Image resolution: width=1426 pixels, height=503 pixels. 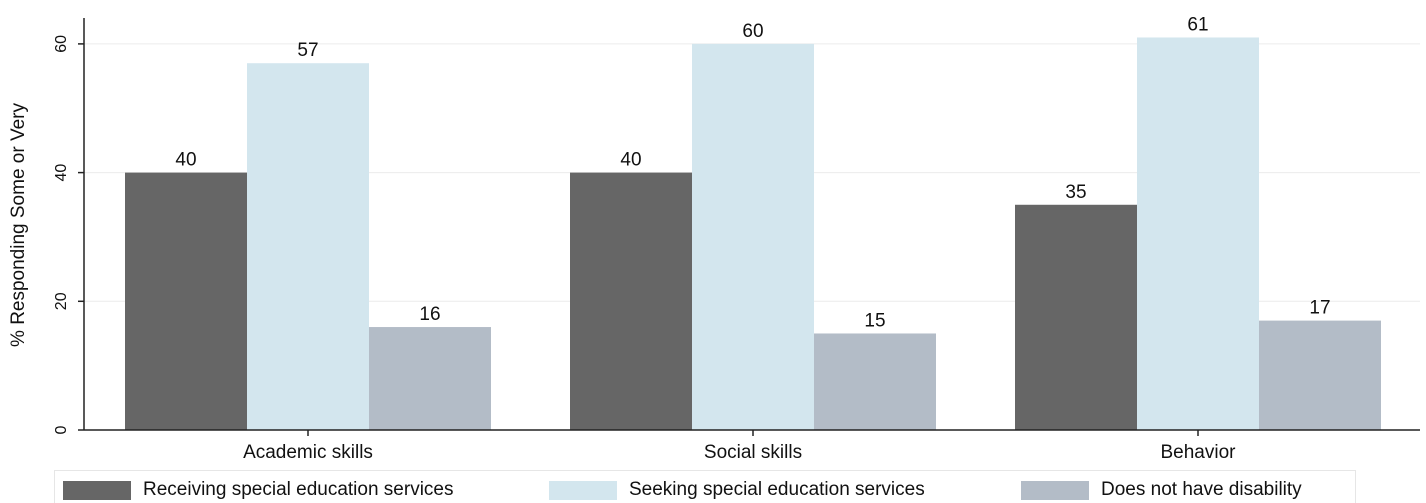 What do you see at coordinates (583, 490) in the screenshot?
I see `legend-swatch-seeking` at bounding box center [583, 490].